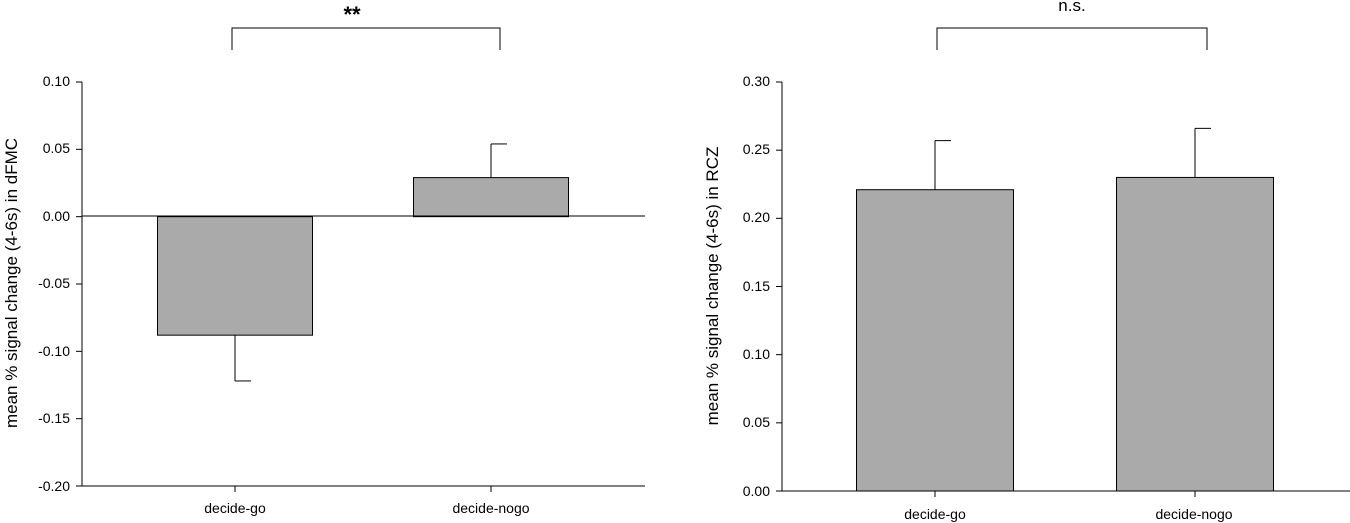 Image resolution: width=1350 pixels, height=523 pixels. I want to click on y-tick-label: -0.20, so click(54, 486).